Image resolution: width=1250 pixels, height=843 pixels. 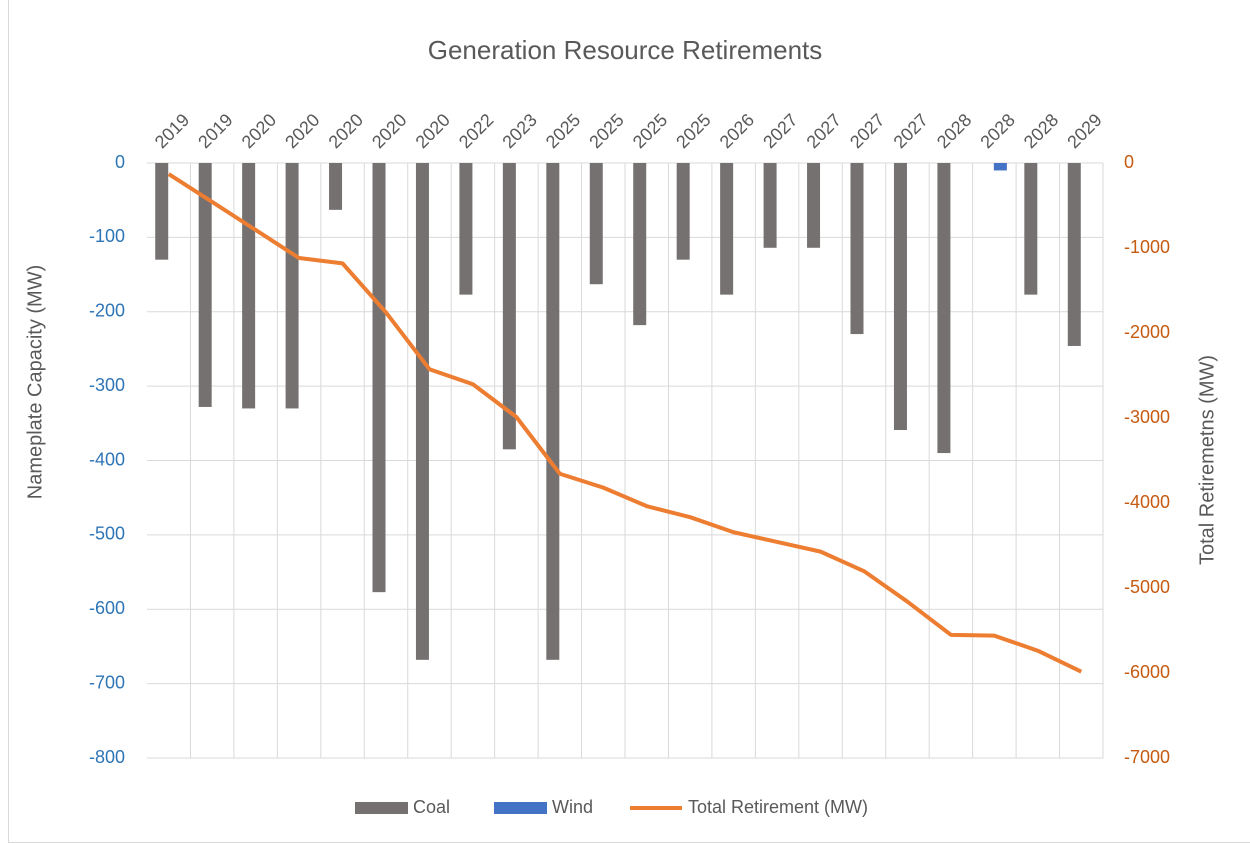 What do you see at coordinates (1147, 587) in the screenshot?
I see `y2-tick-label: -5000` at bounding box center [1147, 587].